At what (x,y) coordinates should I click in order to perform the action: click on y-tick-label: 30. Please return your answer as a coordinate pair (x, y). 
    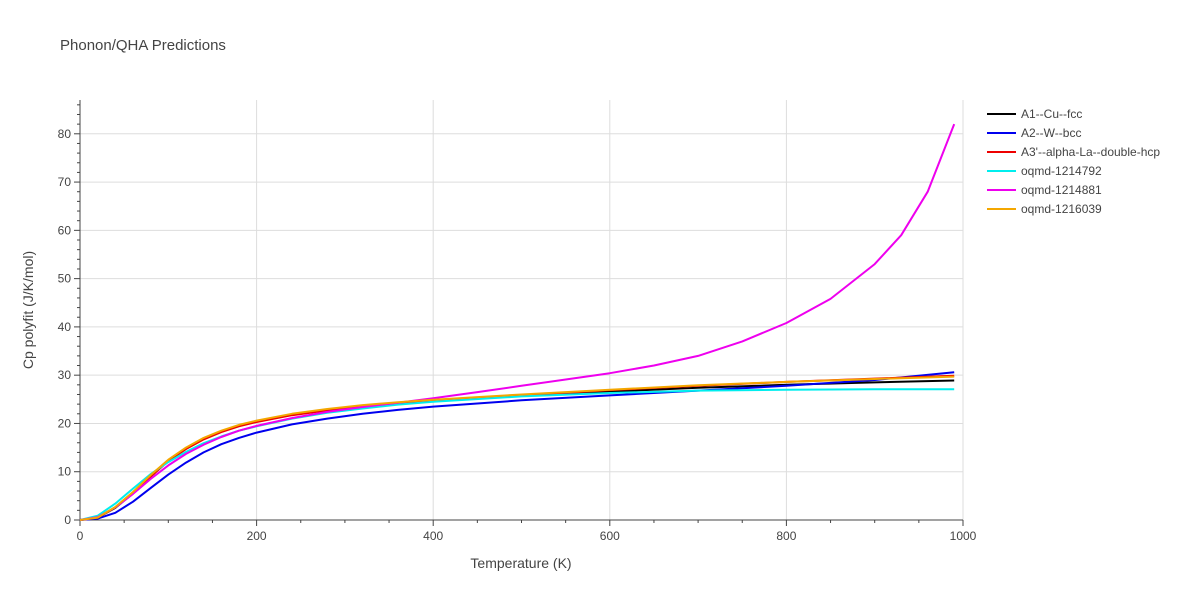
    Looking at the image, I should click on (65, 375).